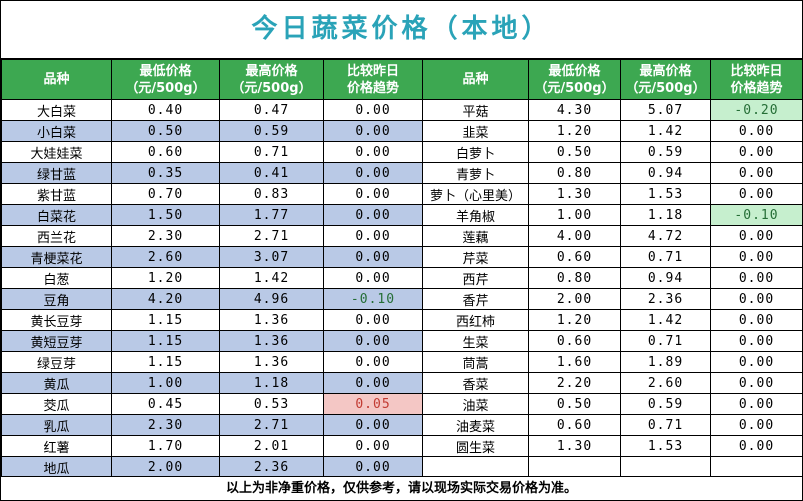 The width and height of the screenshot is (803, 501). I want to click on variety-cell: 乳瓜, so click(56, 425).